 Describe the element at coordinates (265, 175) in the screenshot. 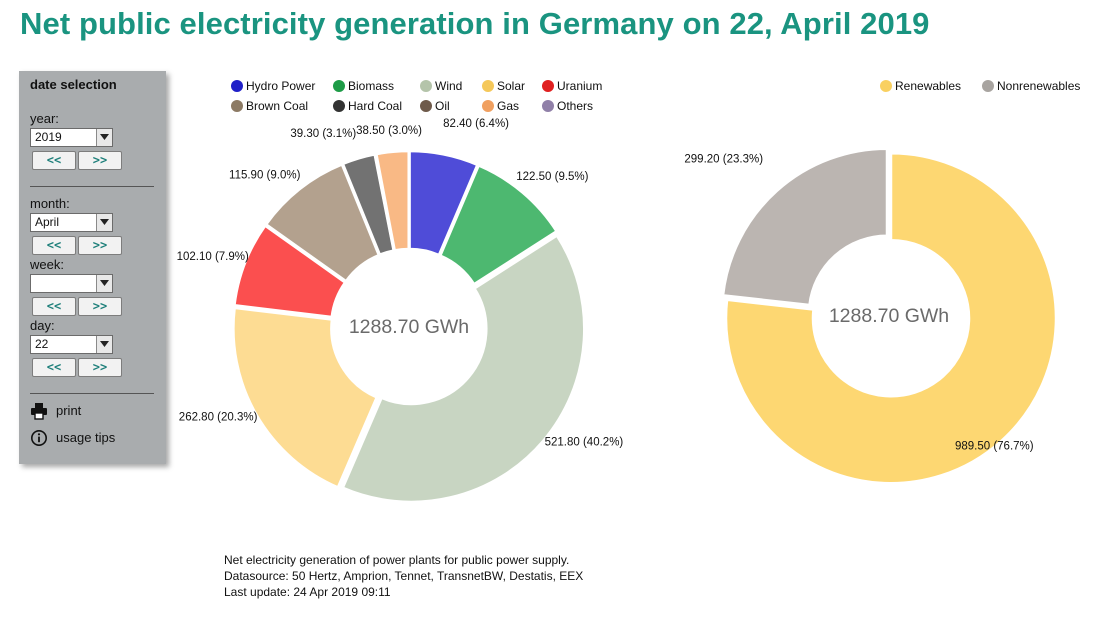

I see `slice-label: 115.90 (9.0%)` at that location.